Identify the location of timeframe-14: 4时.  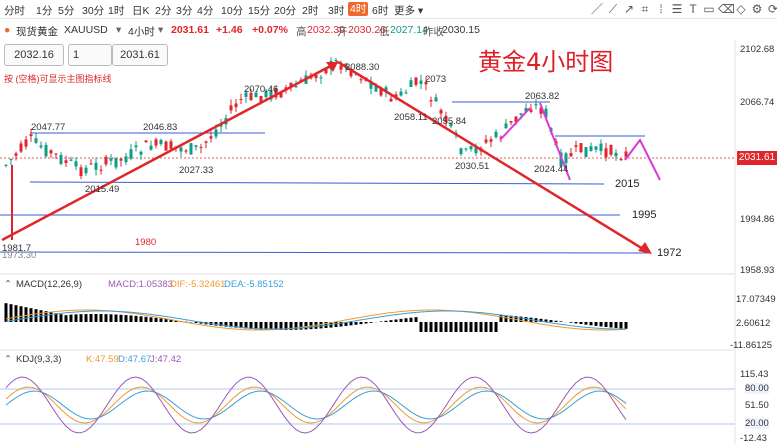
(358, 9).